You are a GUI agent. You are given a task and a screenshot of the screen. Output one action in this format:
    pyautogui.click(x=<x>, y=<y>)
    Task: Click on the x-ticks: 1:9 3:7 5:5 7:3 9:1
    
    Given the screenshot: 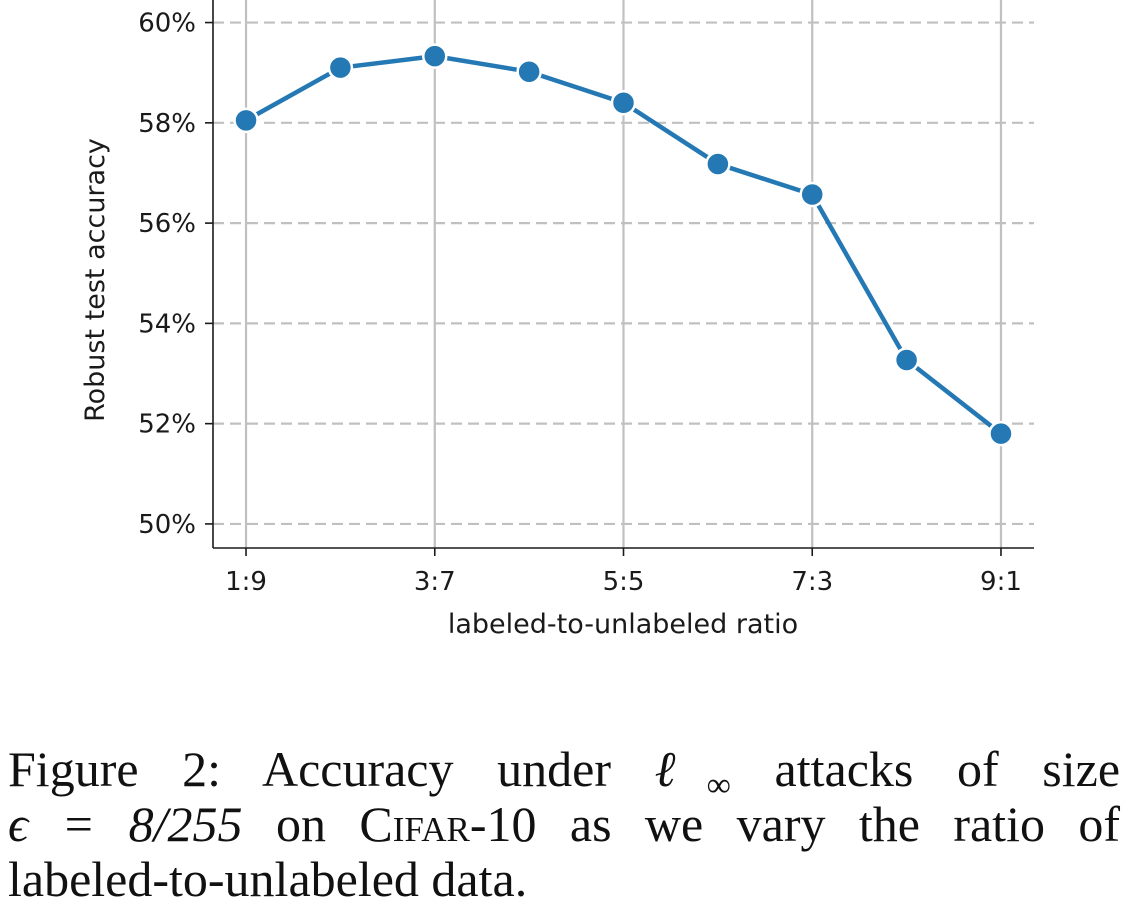 What is the action you would take?
    pyautogui.click(x=623, y=572)
    